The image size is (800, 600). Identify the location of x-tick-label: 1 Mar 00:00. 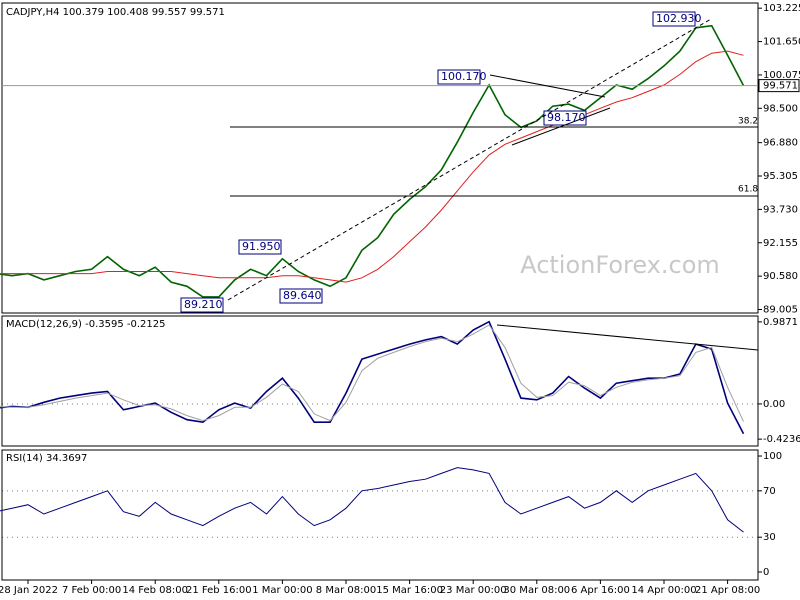
(282, 590).